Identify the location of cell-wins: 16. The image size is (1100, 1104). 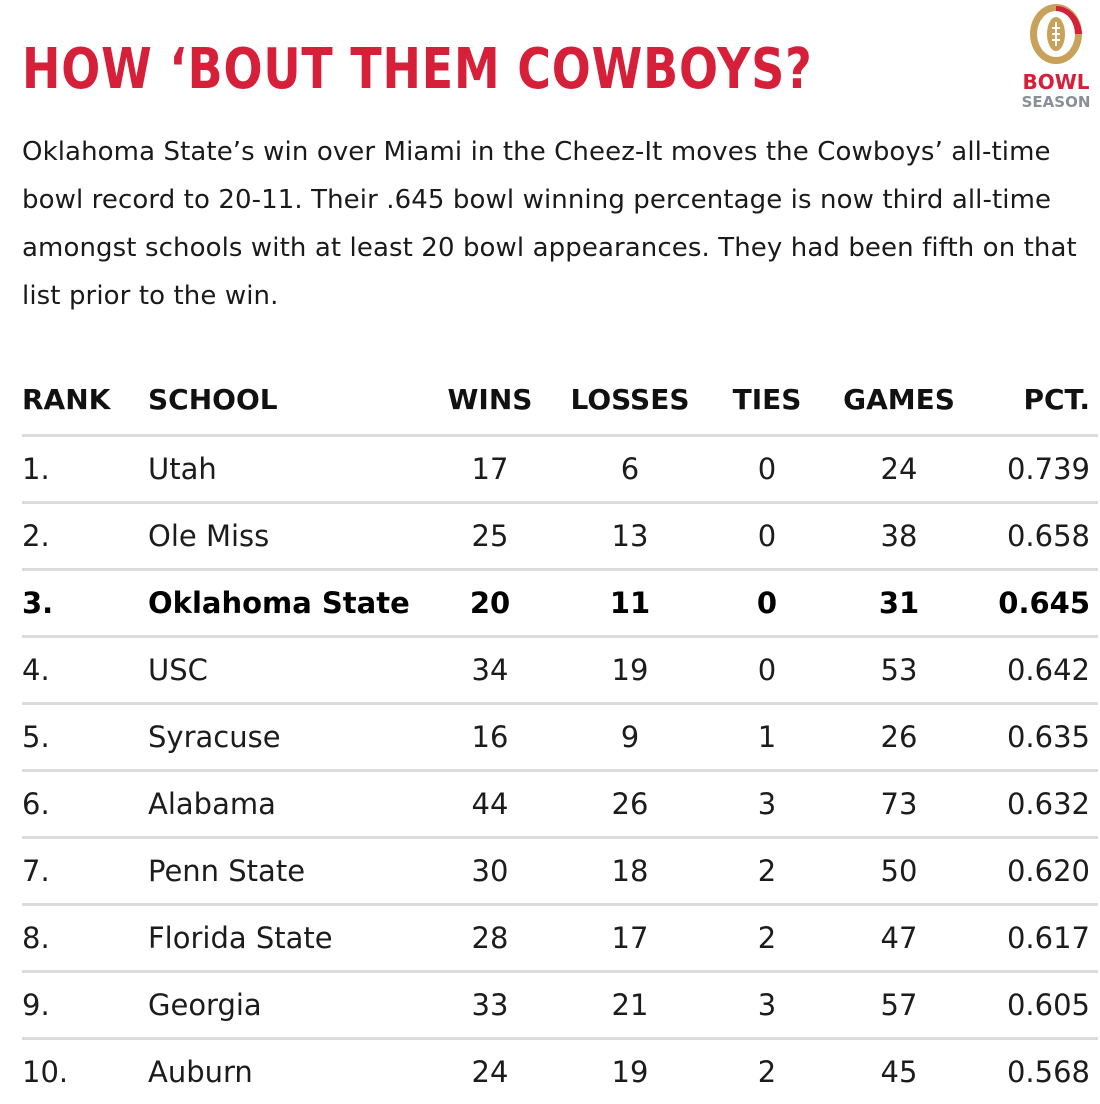
(490, 737).